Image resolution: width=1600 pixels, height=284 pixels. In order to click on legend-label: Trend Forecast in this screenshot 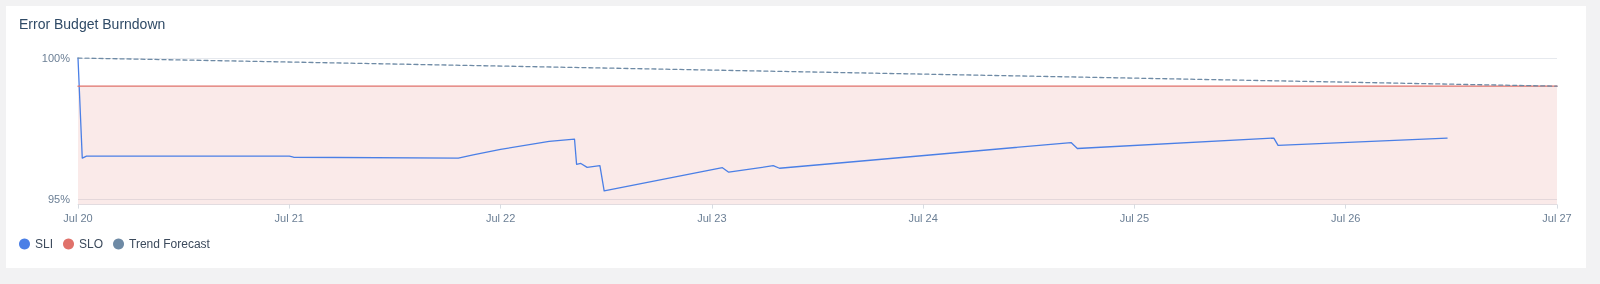, I will do `click(170, 244)`.